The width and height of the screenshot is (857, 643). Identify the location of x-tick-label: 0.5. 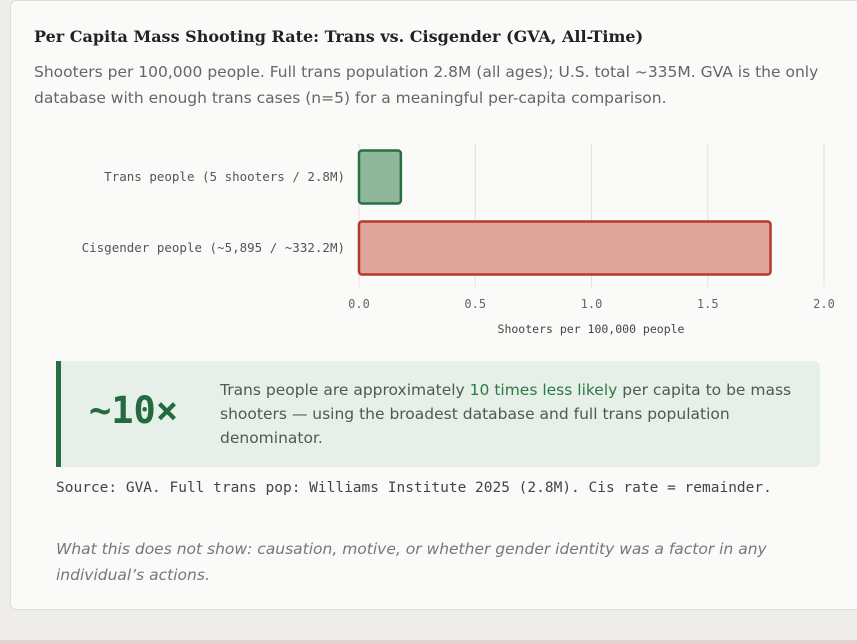
(475, 304).